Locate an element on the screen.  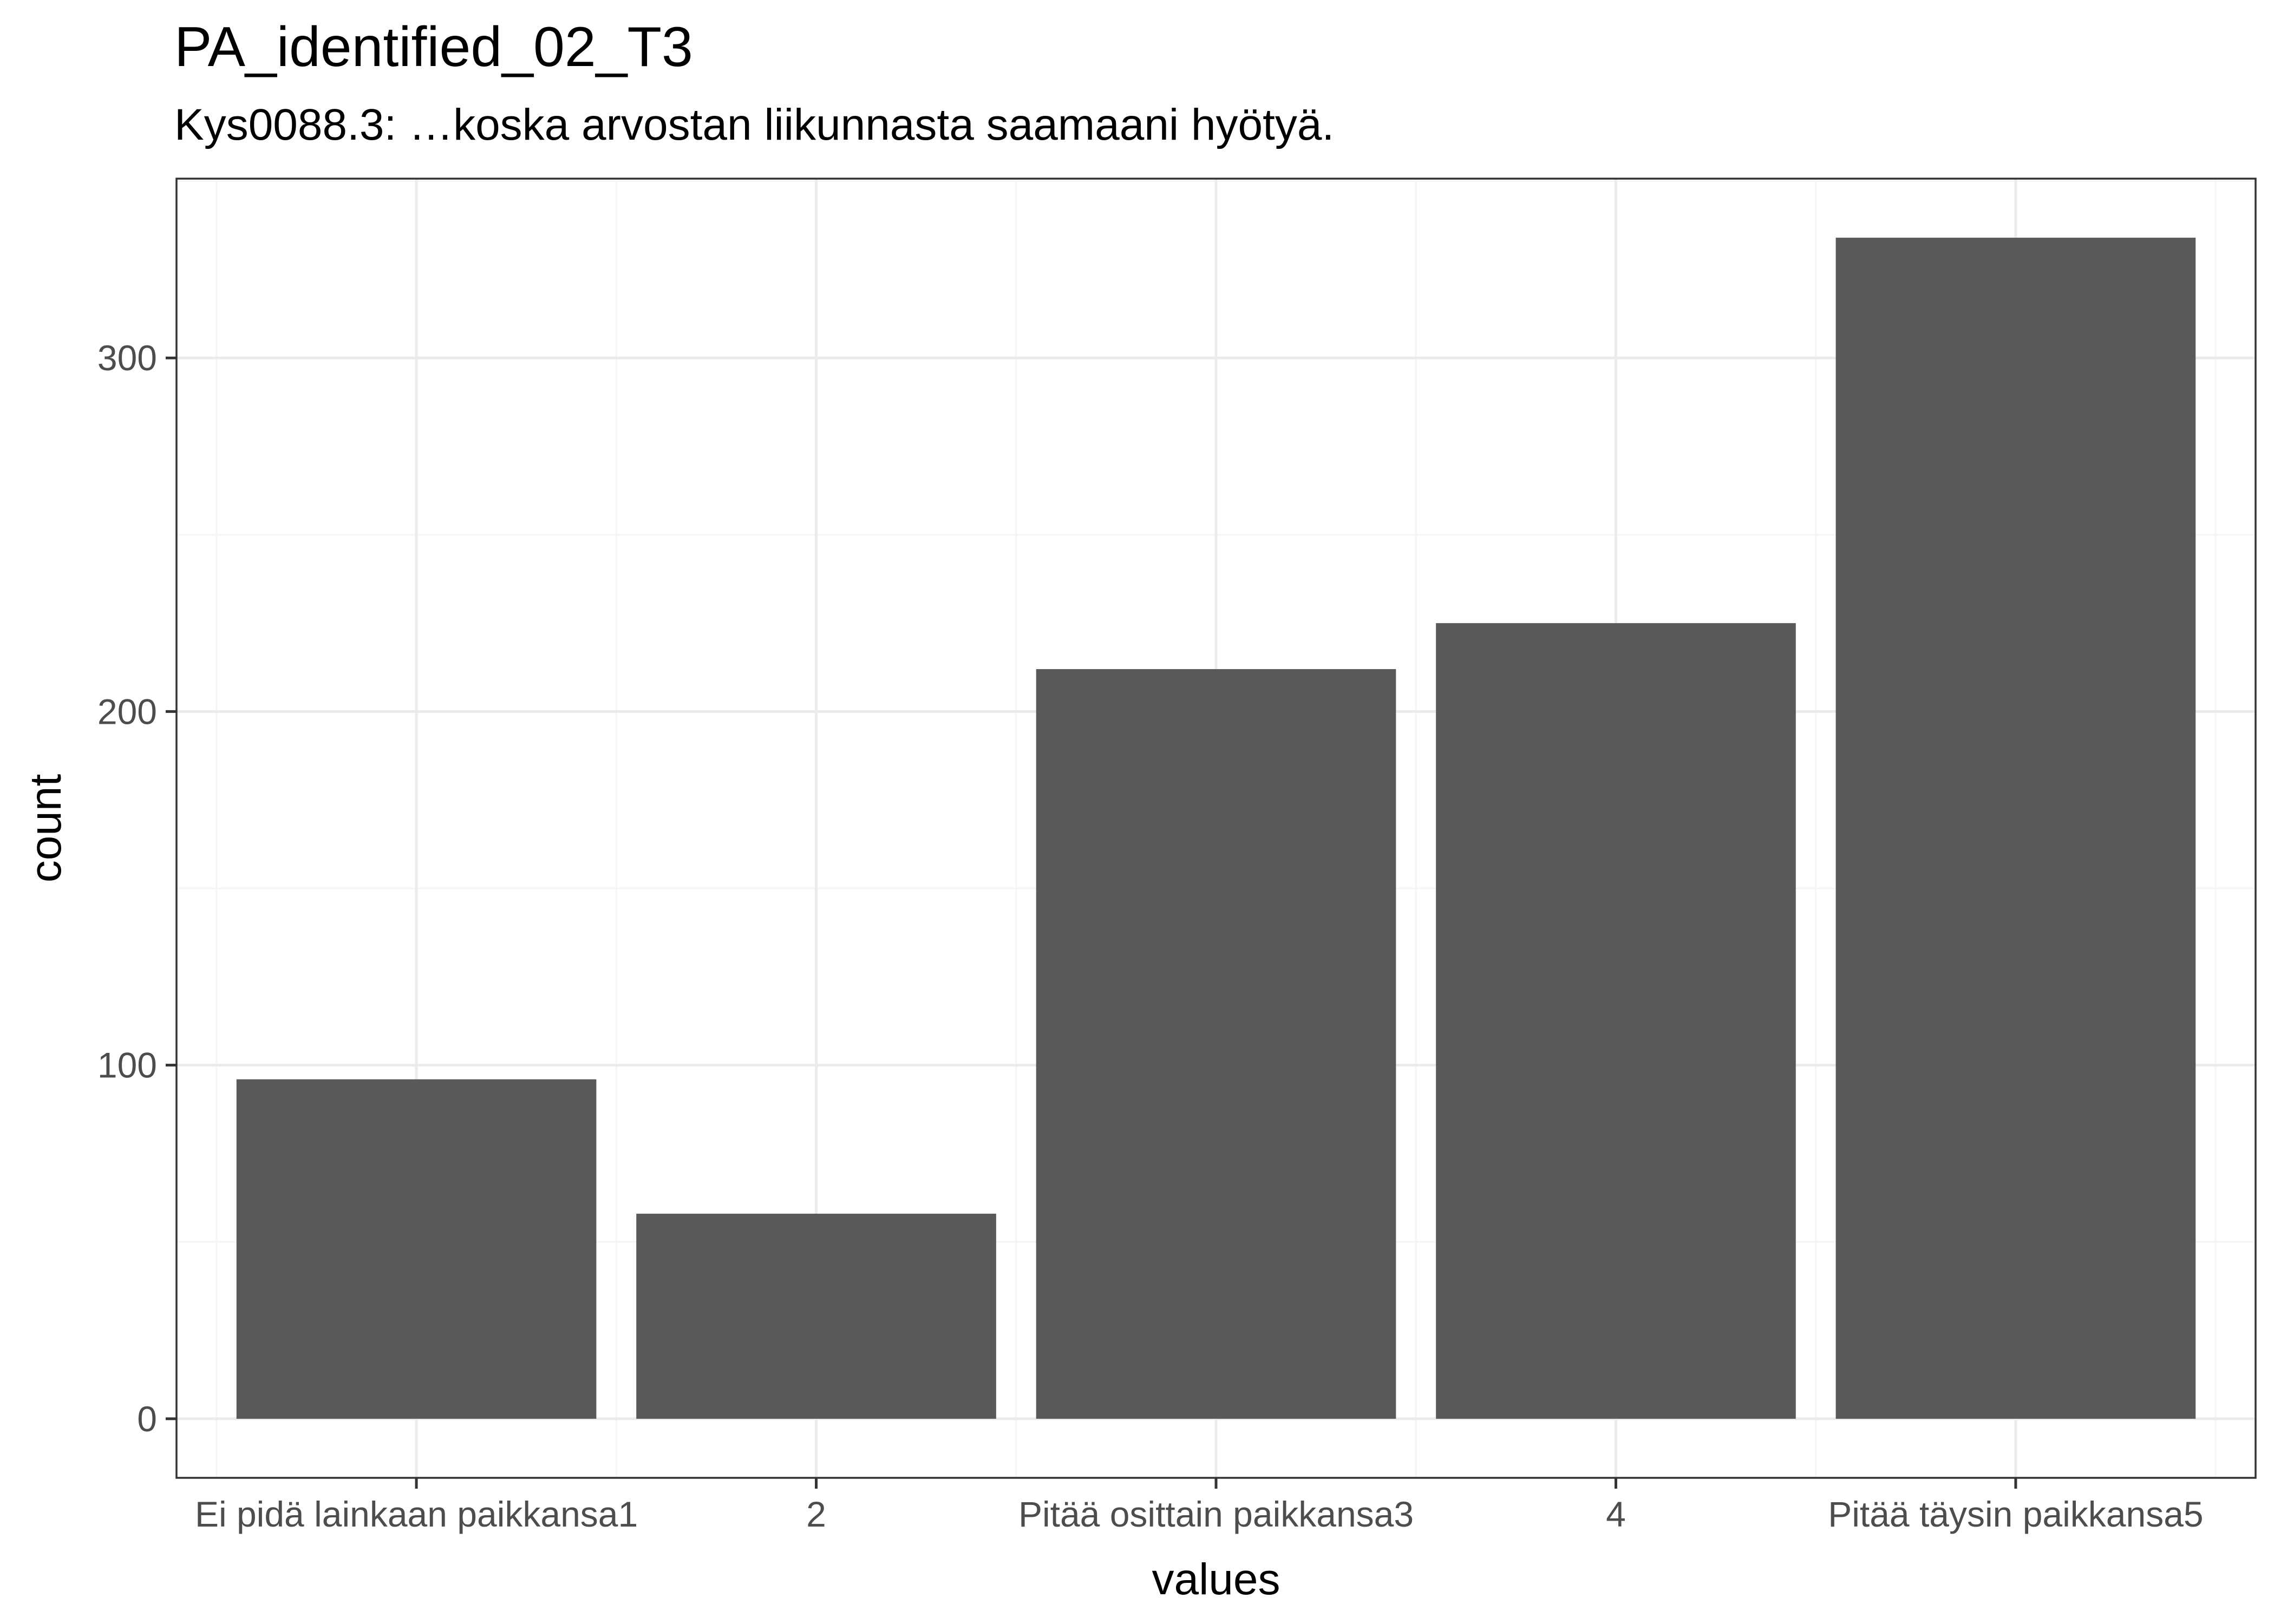
y-tick-label: 300 is located at coordinates (127, 358).